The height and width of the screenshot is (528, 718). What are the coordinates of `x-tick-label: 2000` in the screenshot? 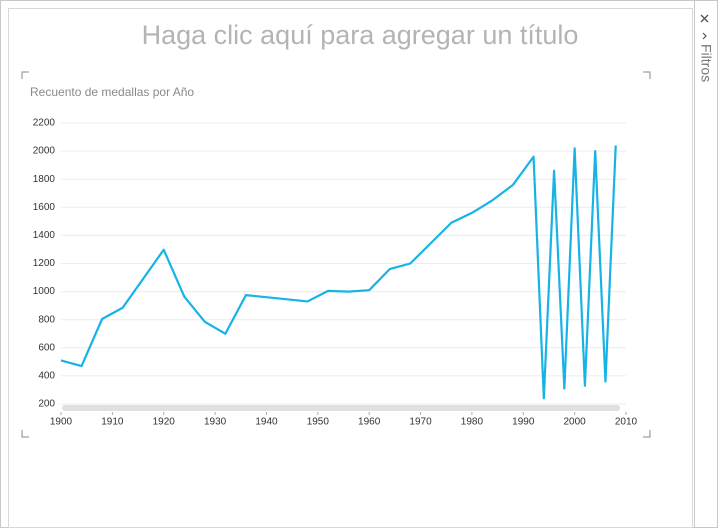 It's located at (575, 422).